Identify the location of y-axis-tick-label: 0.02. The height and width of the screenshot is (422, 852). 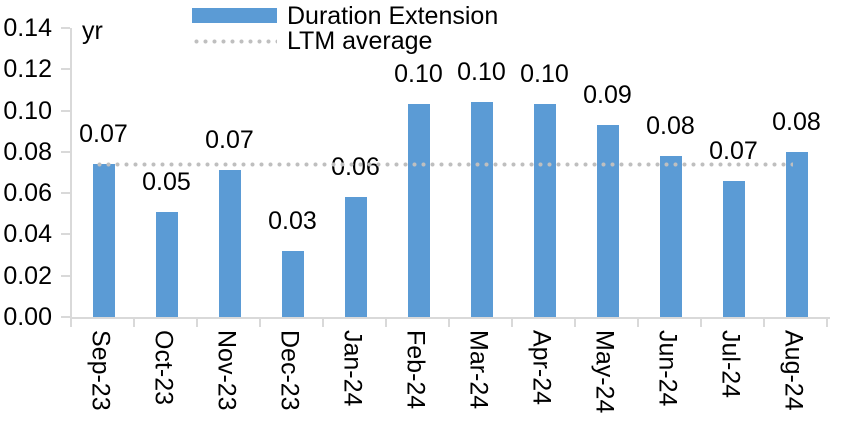
(27, 275).